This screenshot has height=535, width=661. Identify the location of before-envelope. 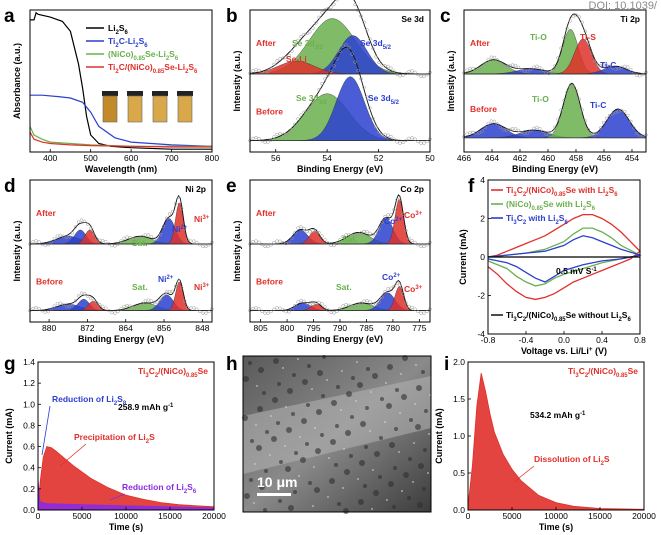
(340, 94).